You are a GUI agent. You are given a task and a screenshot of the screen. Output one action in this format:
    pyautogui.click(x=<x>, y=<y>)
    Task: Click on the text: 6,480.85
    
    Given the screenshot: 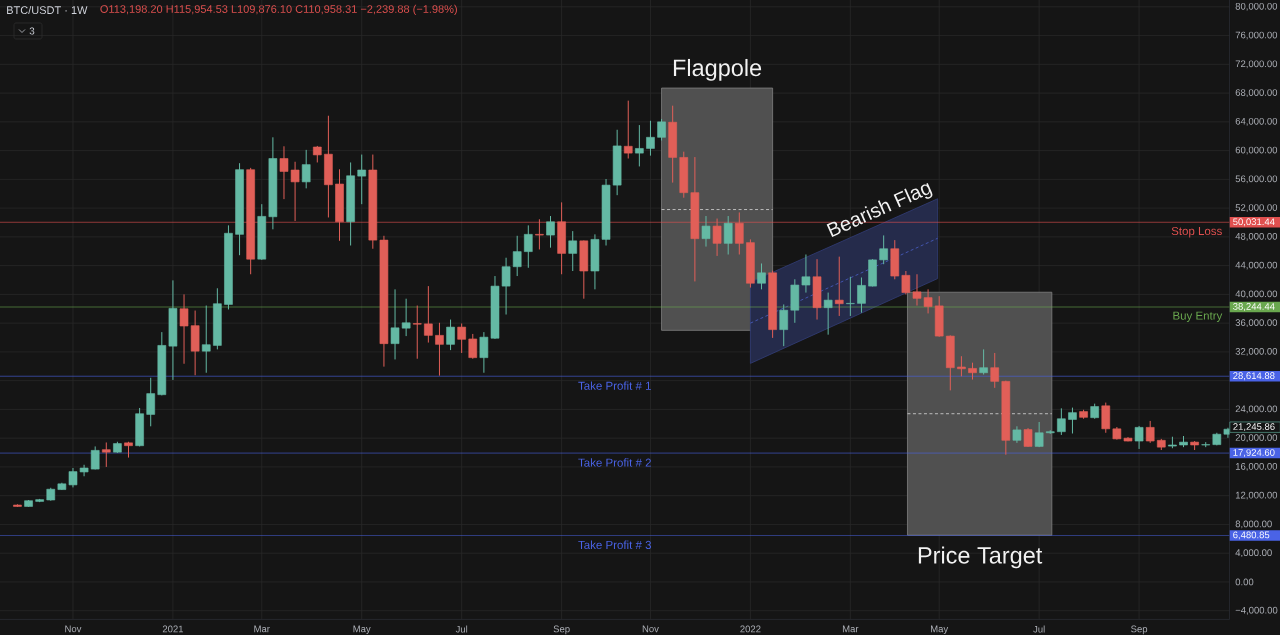 What is the action you would take?
    pyautogui.click(x=1251, y=535)
    